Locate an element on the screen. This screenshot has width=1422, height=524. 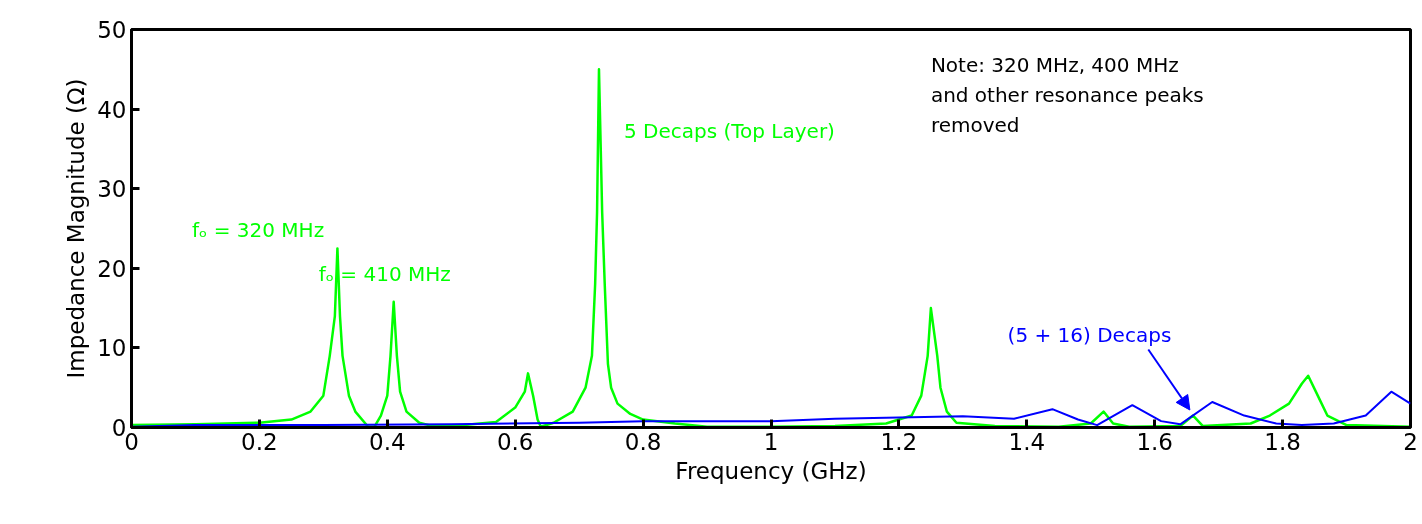
x-tick-label: 1.4 is located at coordinates (1027, 441).